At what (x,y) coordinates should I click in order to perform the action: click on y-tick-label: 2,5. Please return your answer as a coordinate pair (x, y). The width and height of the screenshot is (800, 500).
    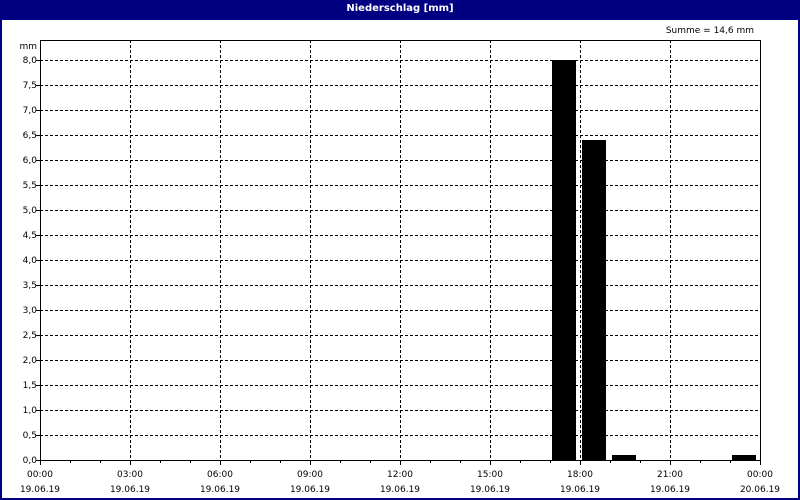
    Looking at the image, I should click on (30, 336).